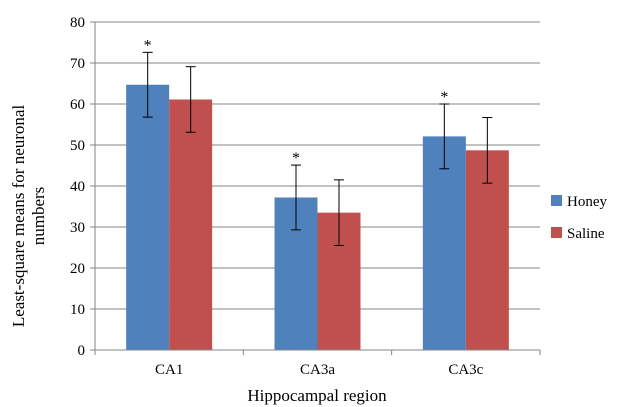  I want to click on y-tick-label: 10, so click(77, 310).